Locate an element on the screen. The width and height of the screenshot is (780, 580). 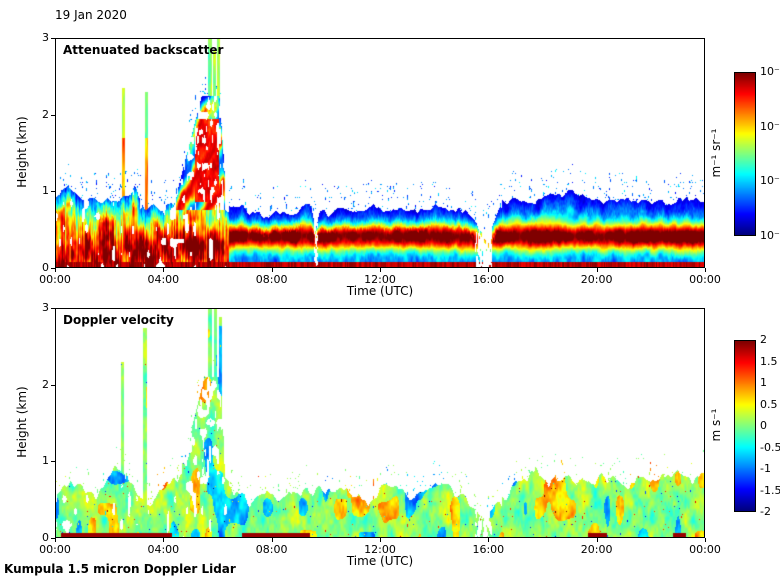
backscatter-ylabel: Height (km) is located at coordinates (22, 152).